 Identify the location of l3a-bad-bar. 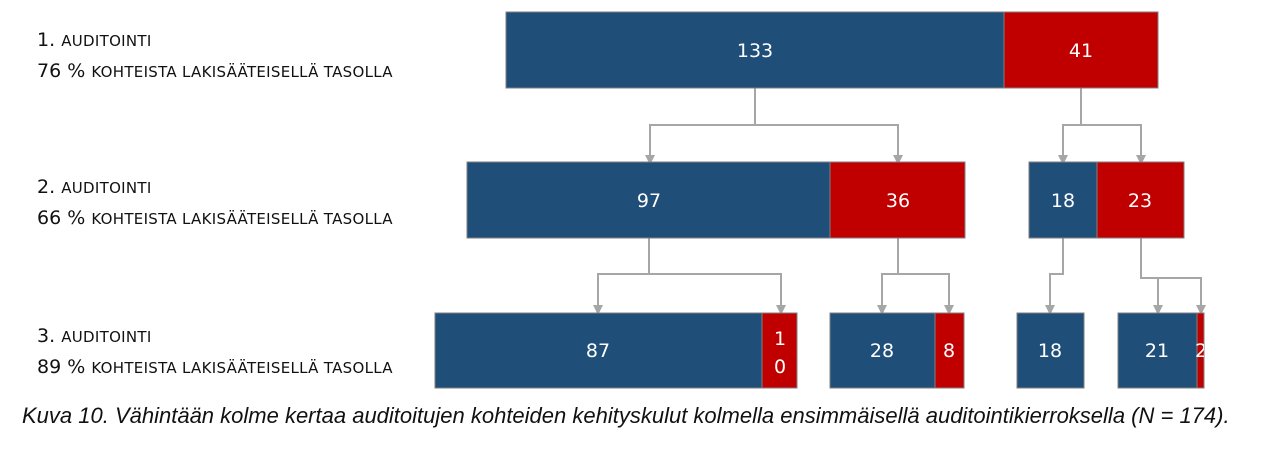
(779, 350).